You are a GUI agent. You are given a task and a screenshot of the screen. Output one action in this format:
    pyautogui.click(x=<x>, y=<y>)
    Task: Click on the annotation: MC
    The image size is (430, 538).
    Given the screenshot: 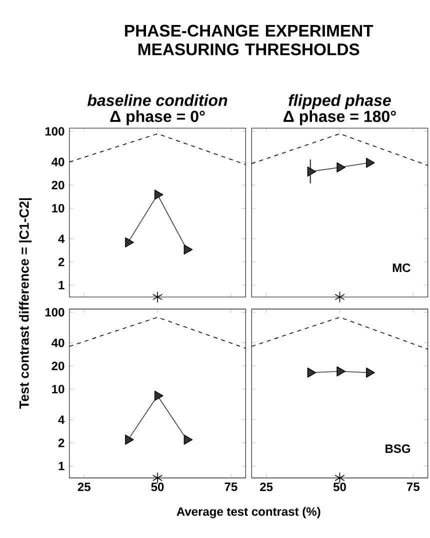 What is the action you would take?
    pyautogui.click(x=401, y=268)
    